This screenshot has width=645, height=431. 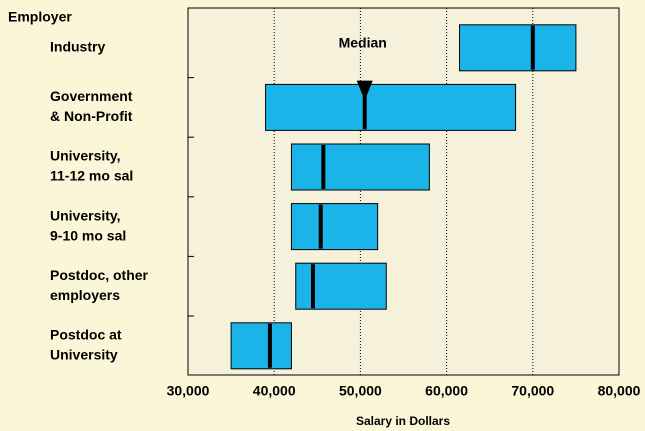 What do you see at coordinates (532, 391) in the screenshot?
I see `x-tick-label: 70,000` at bounding box center [532, 391].